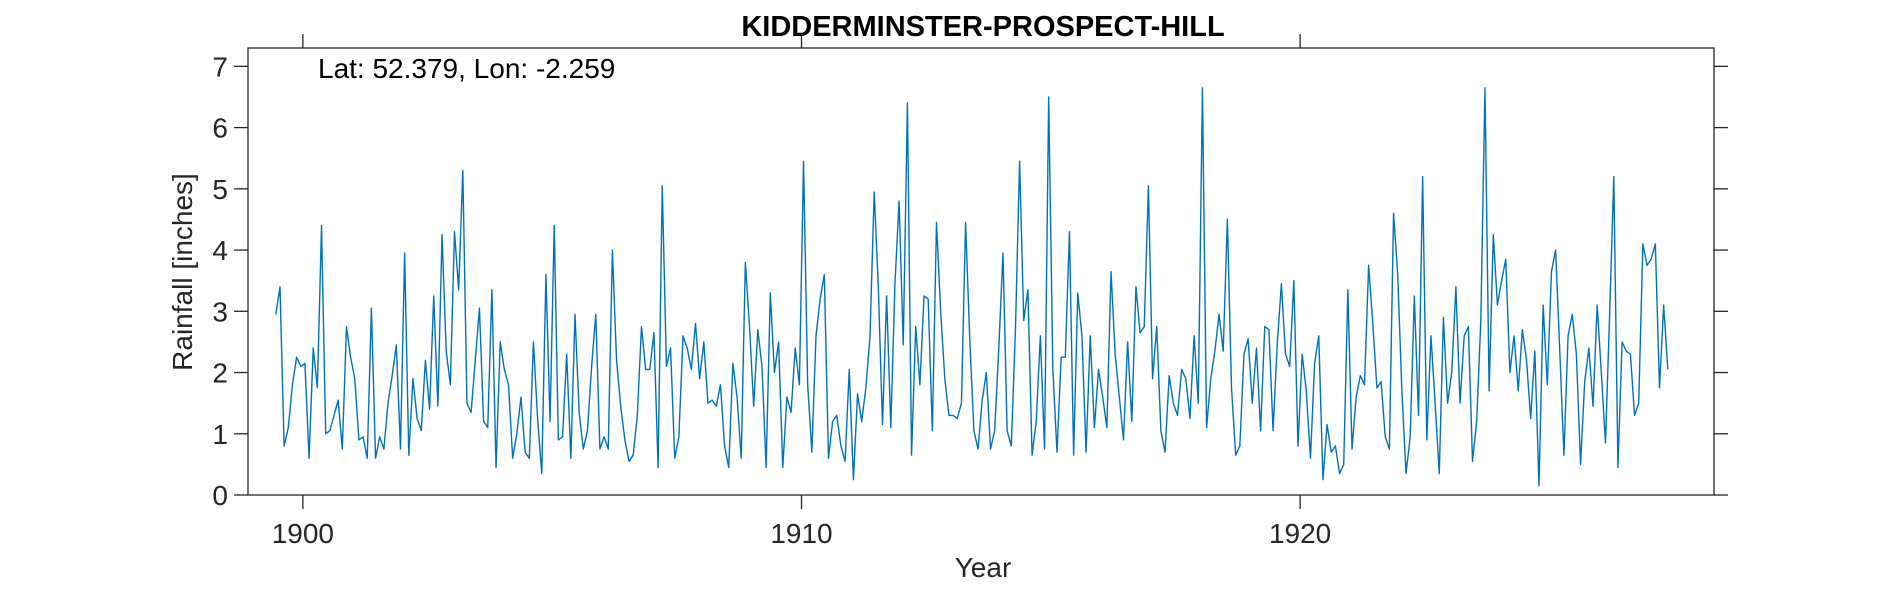 The height and width of the screenshot is (591, 1890). What do you see at coordinates (220, 495) in the screenshot?
I see `y-tick-label: 0` at bounding box center [220, 495].